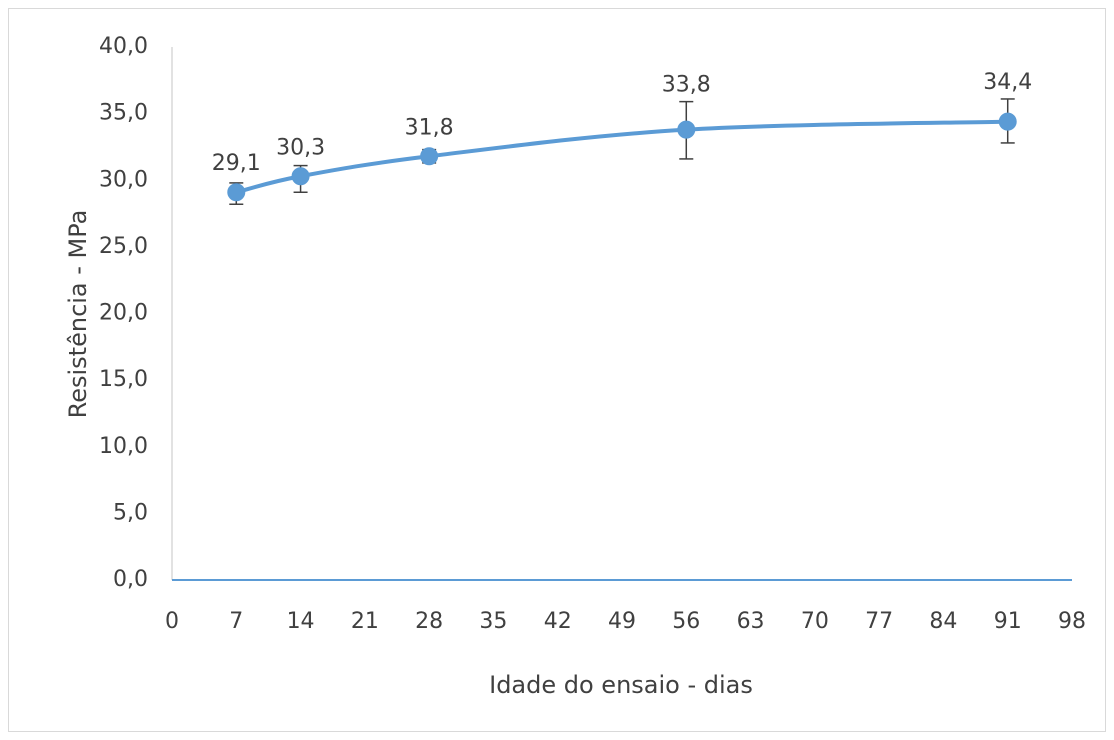 This screenshot has height=740, width=1114. I want to click on x-tick-label: 70, so click(815, 621).